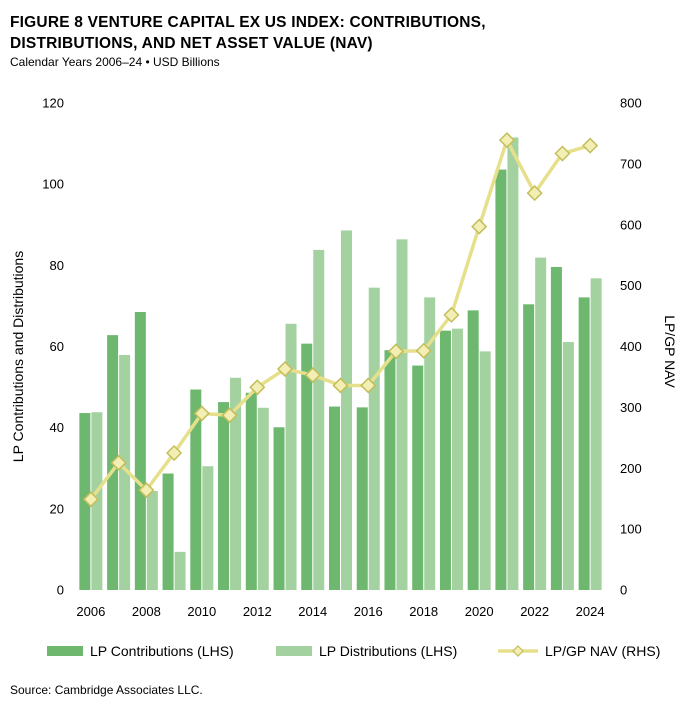  I want to click on x-axis-tick-label: 2022, so click(534, 611).